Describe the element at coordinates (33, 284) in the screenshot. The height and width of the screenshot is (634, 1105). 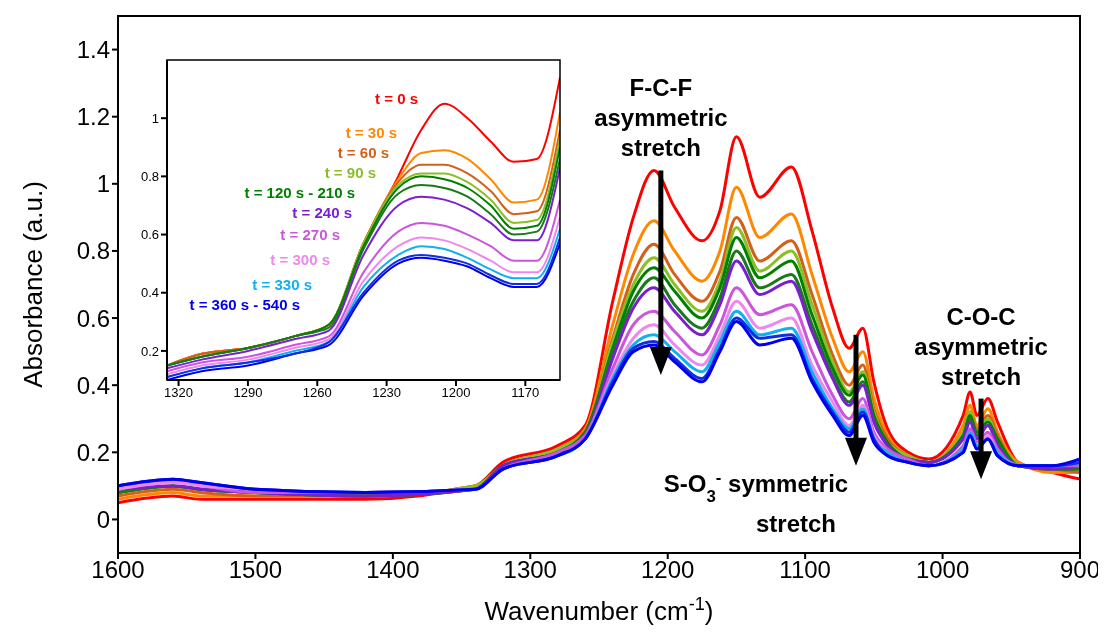
I see `y-axis-title: Absorbance (a.u.)` at that location.